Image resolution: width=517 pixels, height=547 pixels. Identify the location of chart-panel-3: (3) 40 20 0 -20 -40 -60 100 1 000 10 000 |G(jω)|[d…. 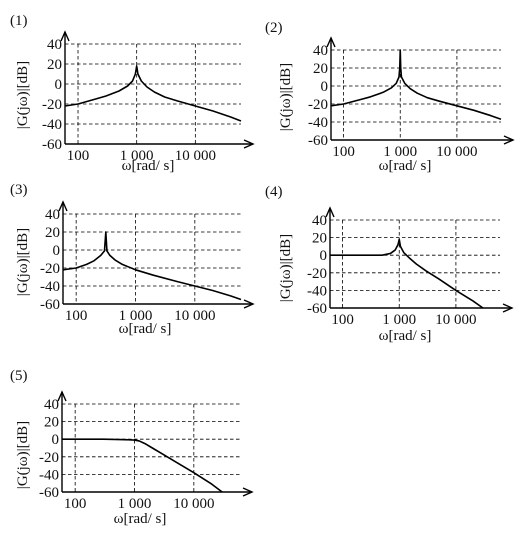
(132, 259).